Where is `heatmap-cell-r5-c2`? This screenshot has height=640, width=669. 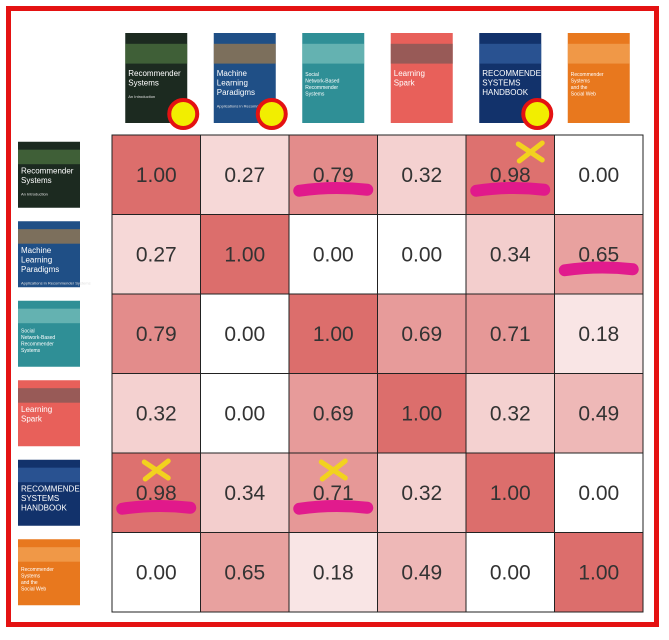
heatmap-cell-r5-c2 is located at coordinates (333, 572).